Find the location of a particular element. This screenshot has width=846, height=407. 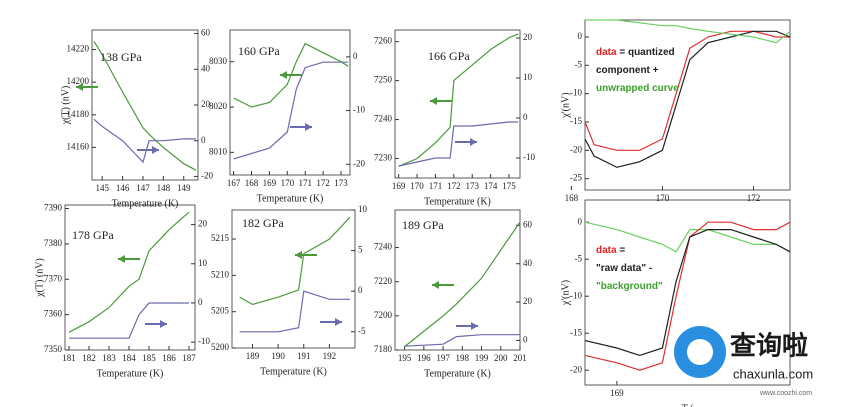

annotation-part: "background" is located at coordinates (629, 286).